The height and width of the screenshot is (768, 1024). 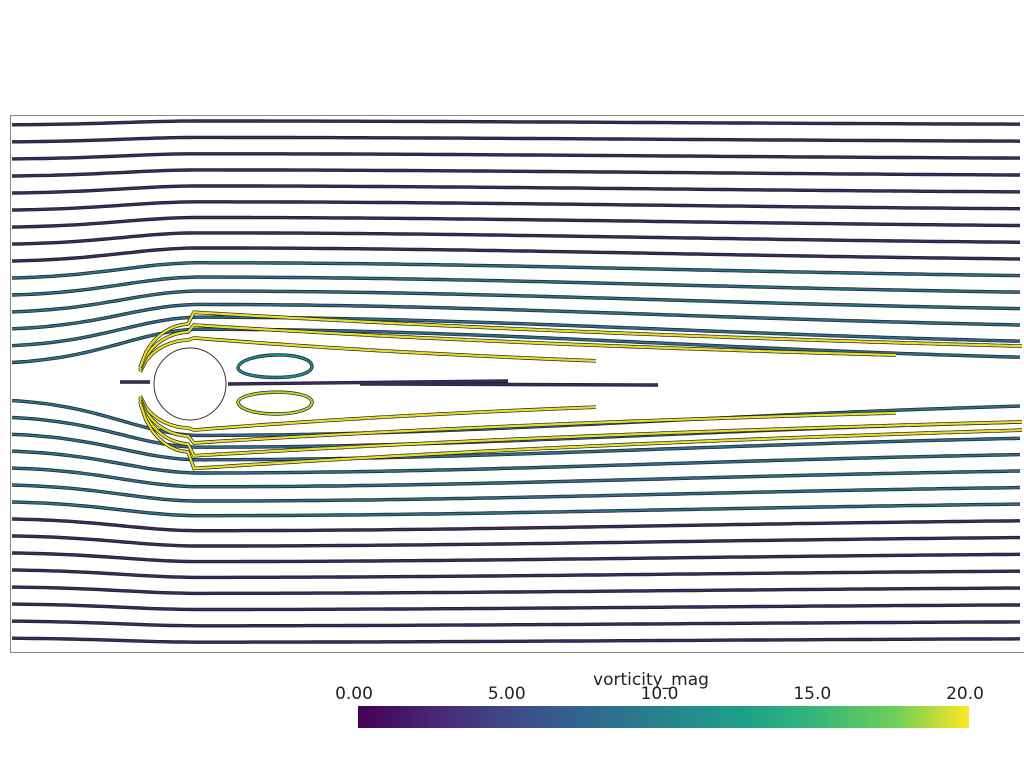 I want to click on colorbar-tick-label: 5.00, so click(x=507, y=694).